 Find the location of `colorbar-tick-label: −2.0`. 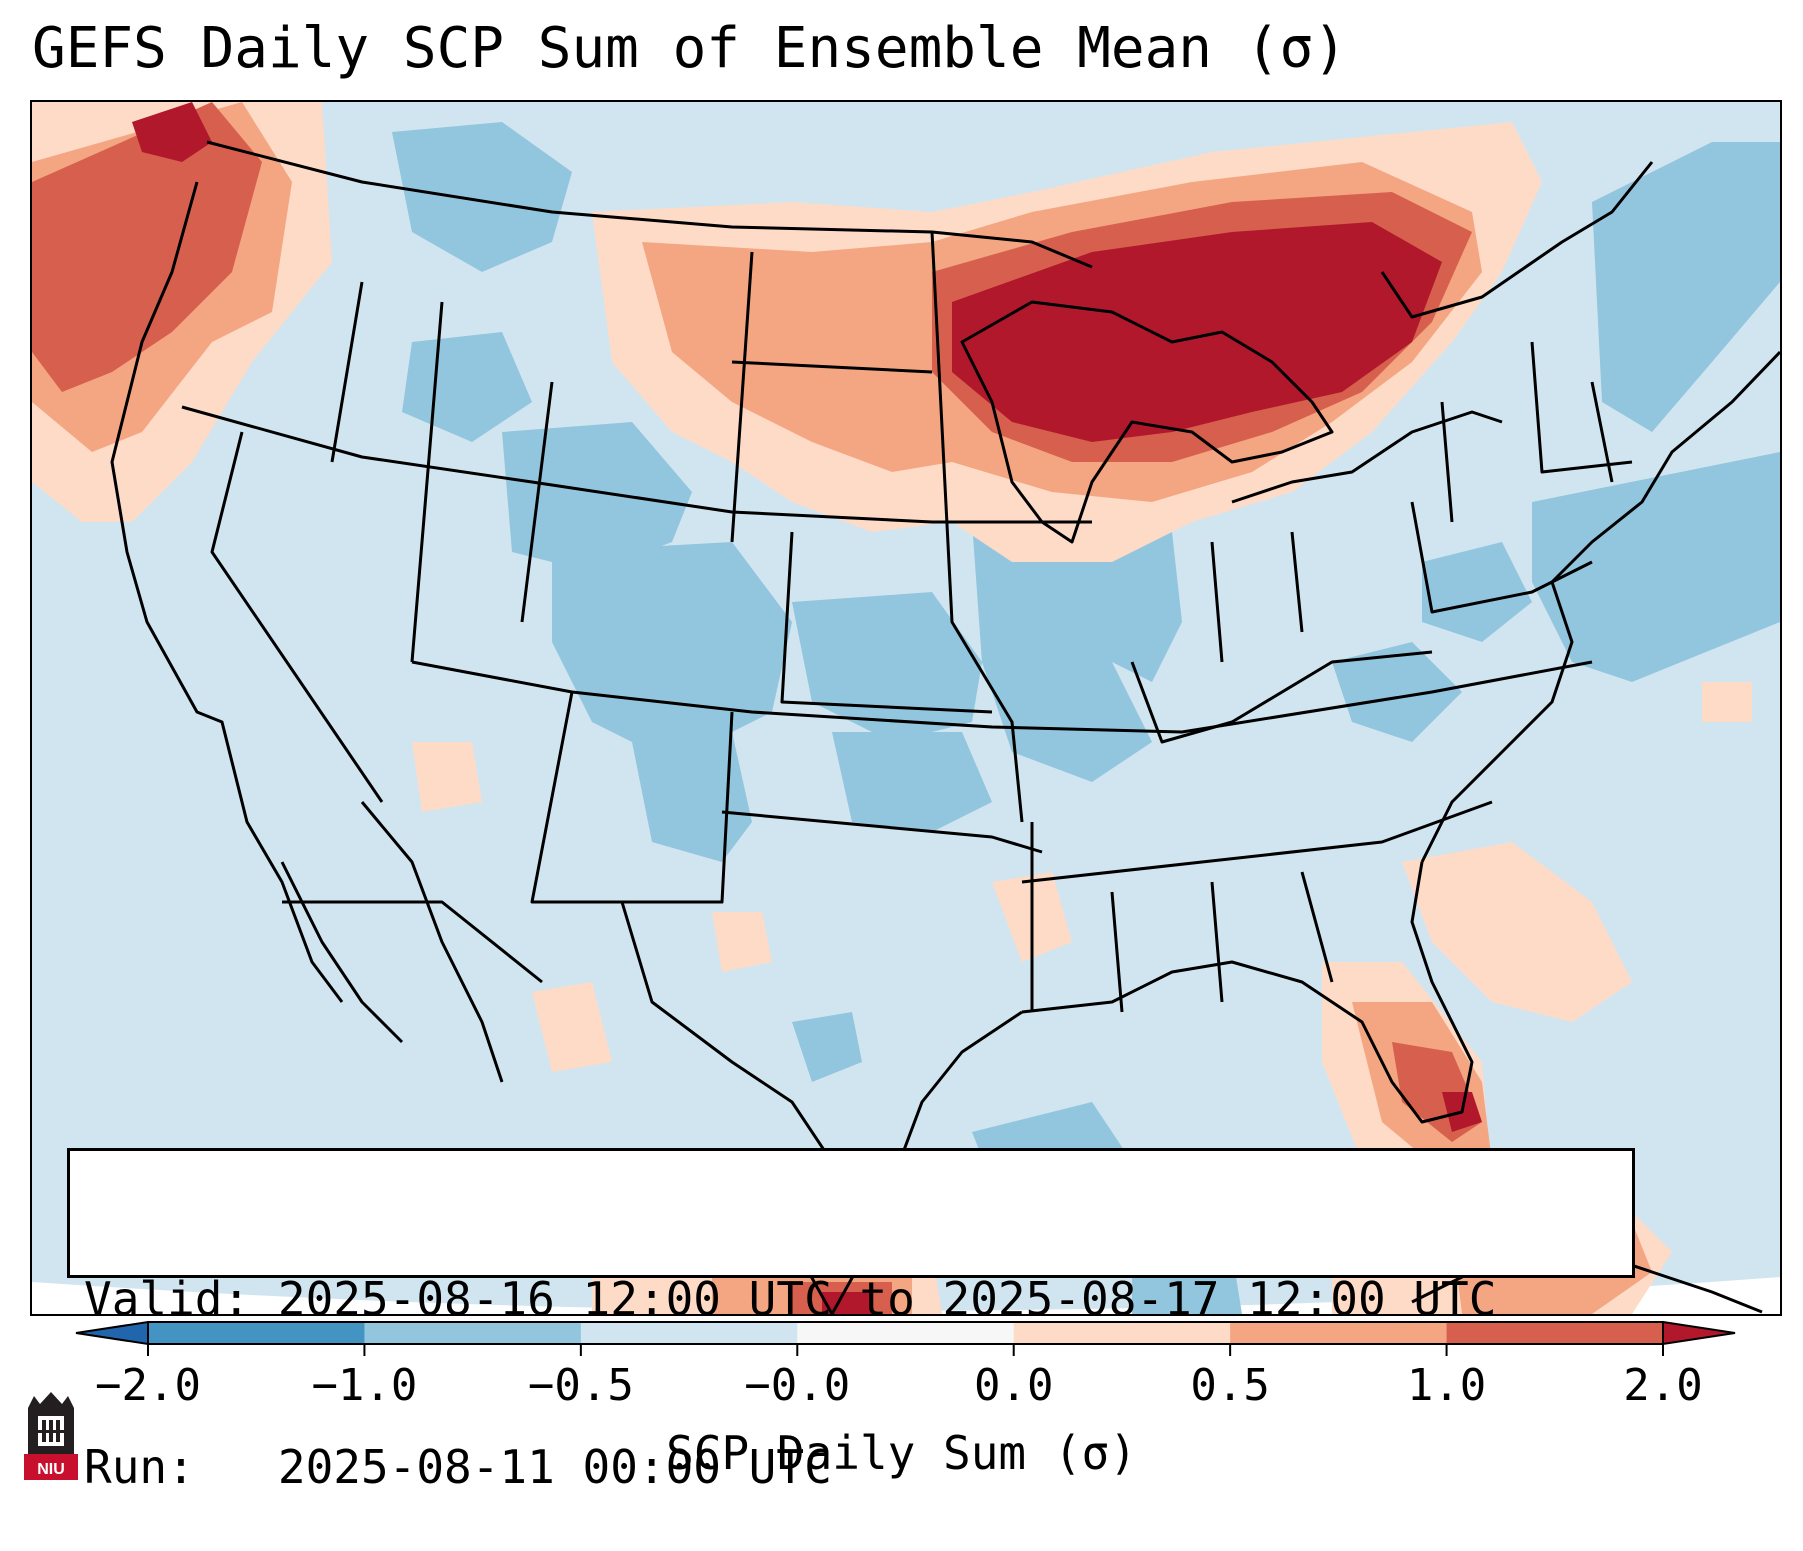

colorbar-tick-label: −2.0 is located at coordinates (148, 1385).